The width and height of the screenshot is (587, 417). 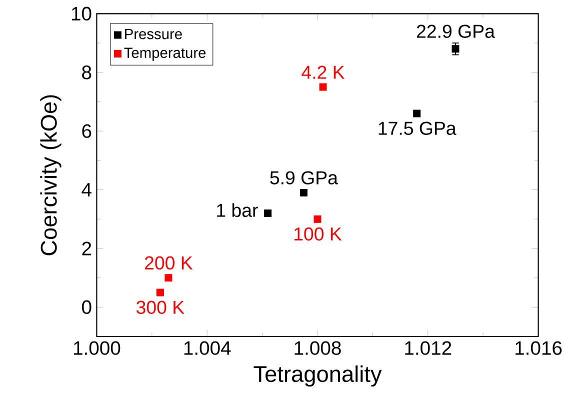 What do you see at coordinates (165, 54) in the screenshot?
I see `legend-label: Temperature` at bounding box center [165, 54].